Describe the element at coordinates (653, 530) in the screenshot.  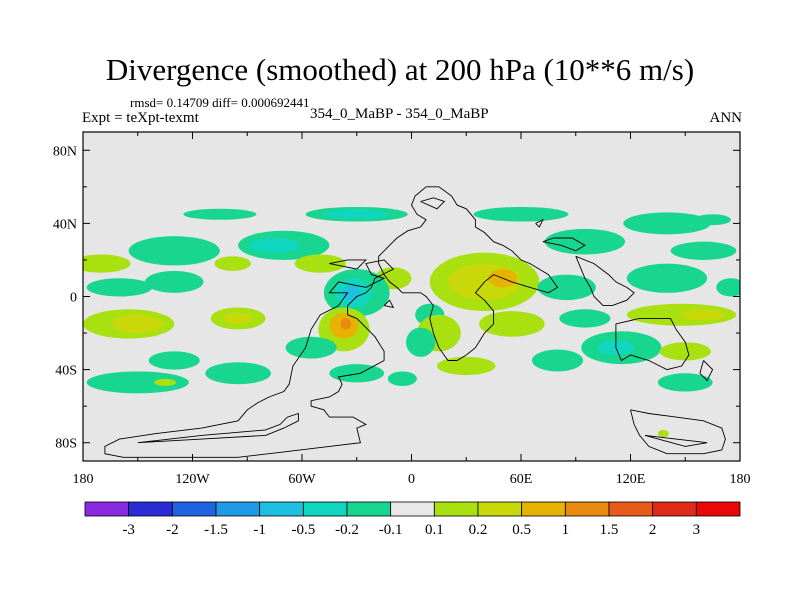
I see `colorbar-label: 2` at that location.